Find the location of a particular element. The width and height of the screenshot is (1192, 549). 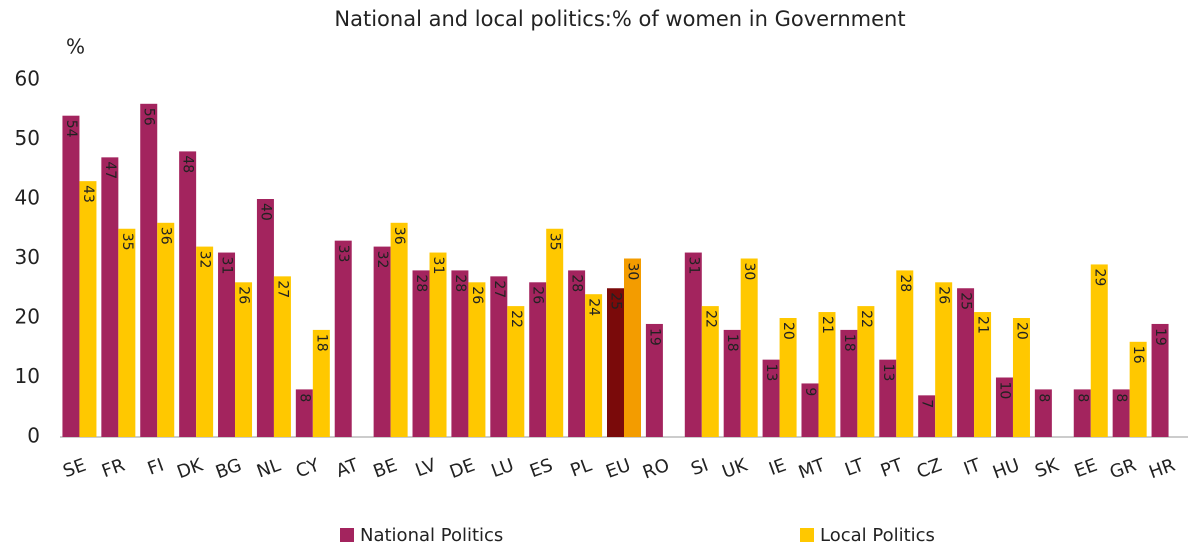

x-tick-label: CZ is located at coordinates (929, 469).